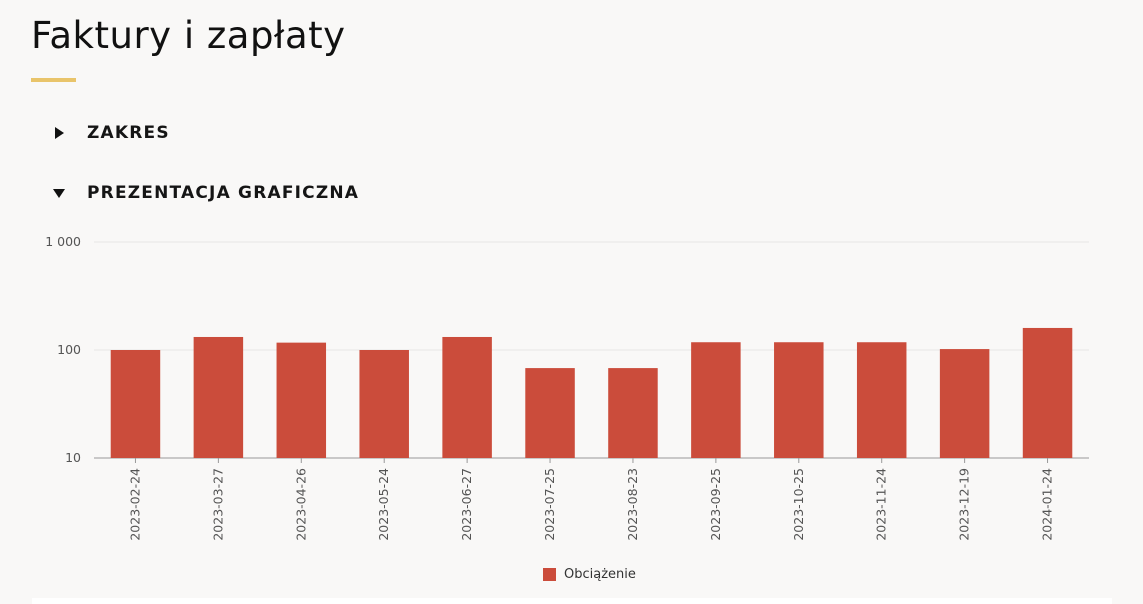 The height and width of the screenshot is (604, 1143). I want to click on legend-label: Obciążenie, so click(600, 574).